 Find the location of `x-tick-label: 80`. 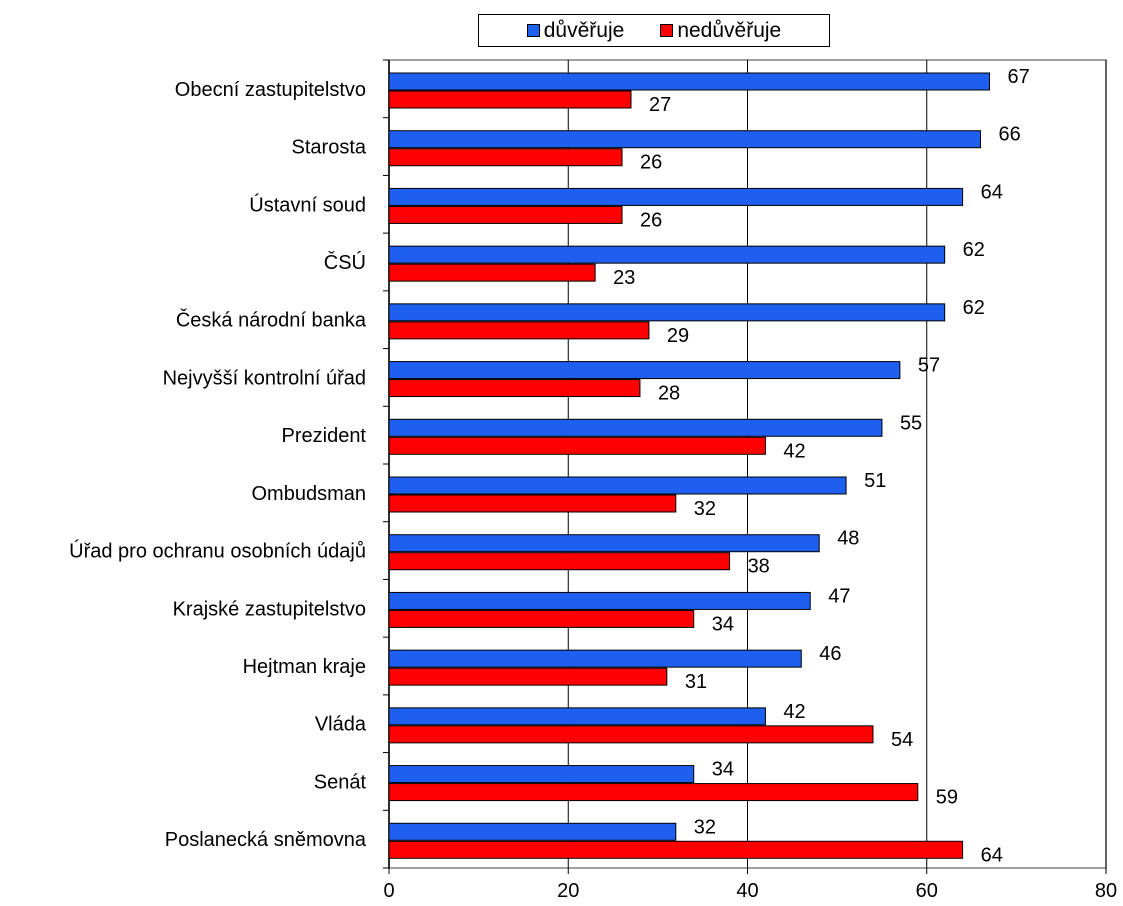

x-tick-label: 80 is located at coordinates (1106, 891).